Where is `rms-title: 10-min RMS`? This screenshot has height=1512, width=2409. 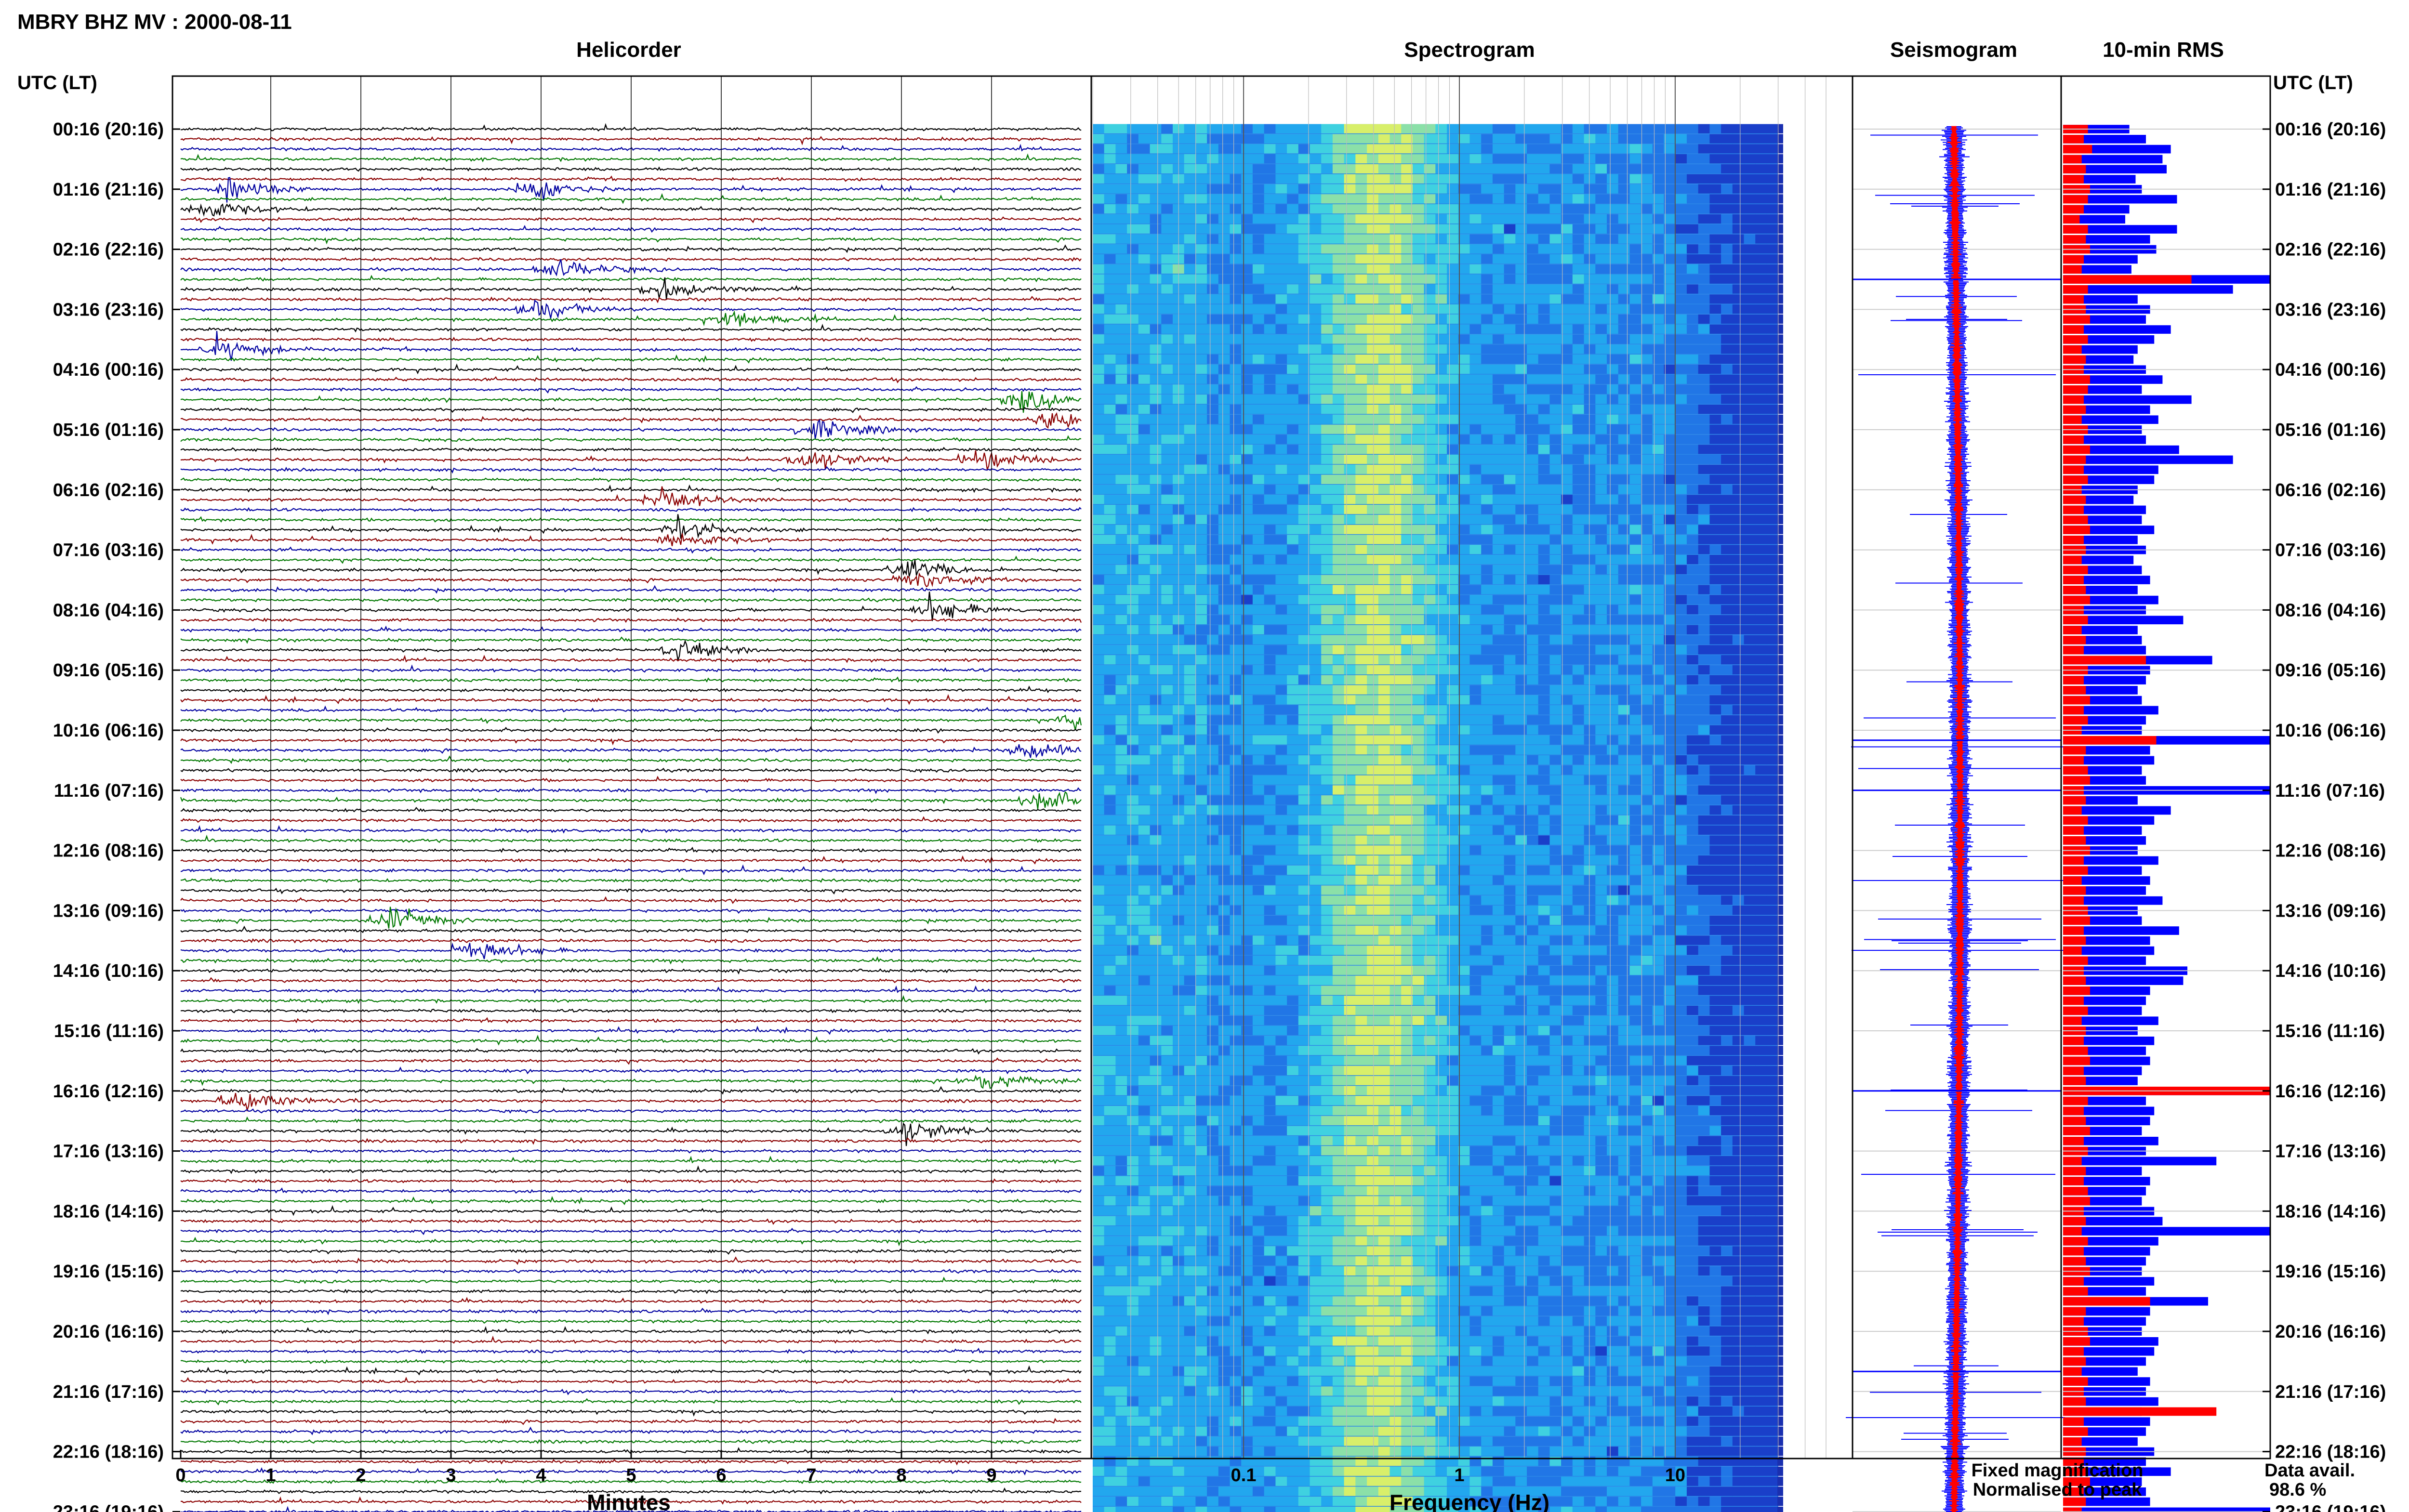 rms-title: 10-min RMS is located at coordinates (2163, 50).